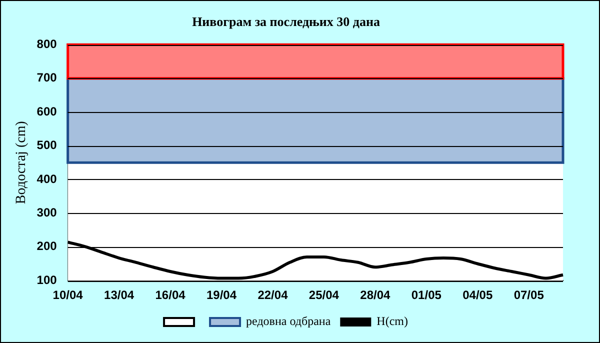  What do you see at coordinates (47, 246) in the screenshot?
I see `y-tick-label: 200` at bounding box center [47, 246].